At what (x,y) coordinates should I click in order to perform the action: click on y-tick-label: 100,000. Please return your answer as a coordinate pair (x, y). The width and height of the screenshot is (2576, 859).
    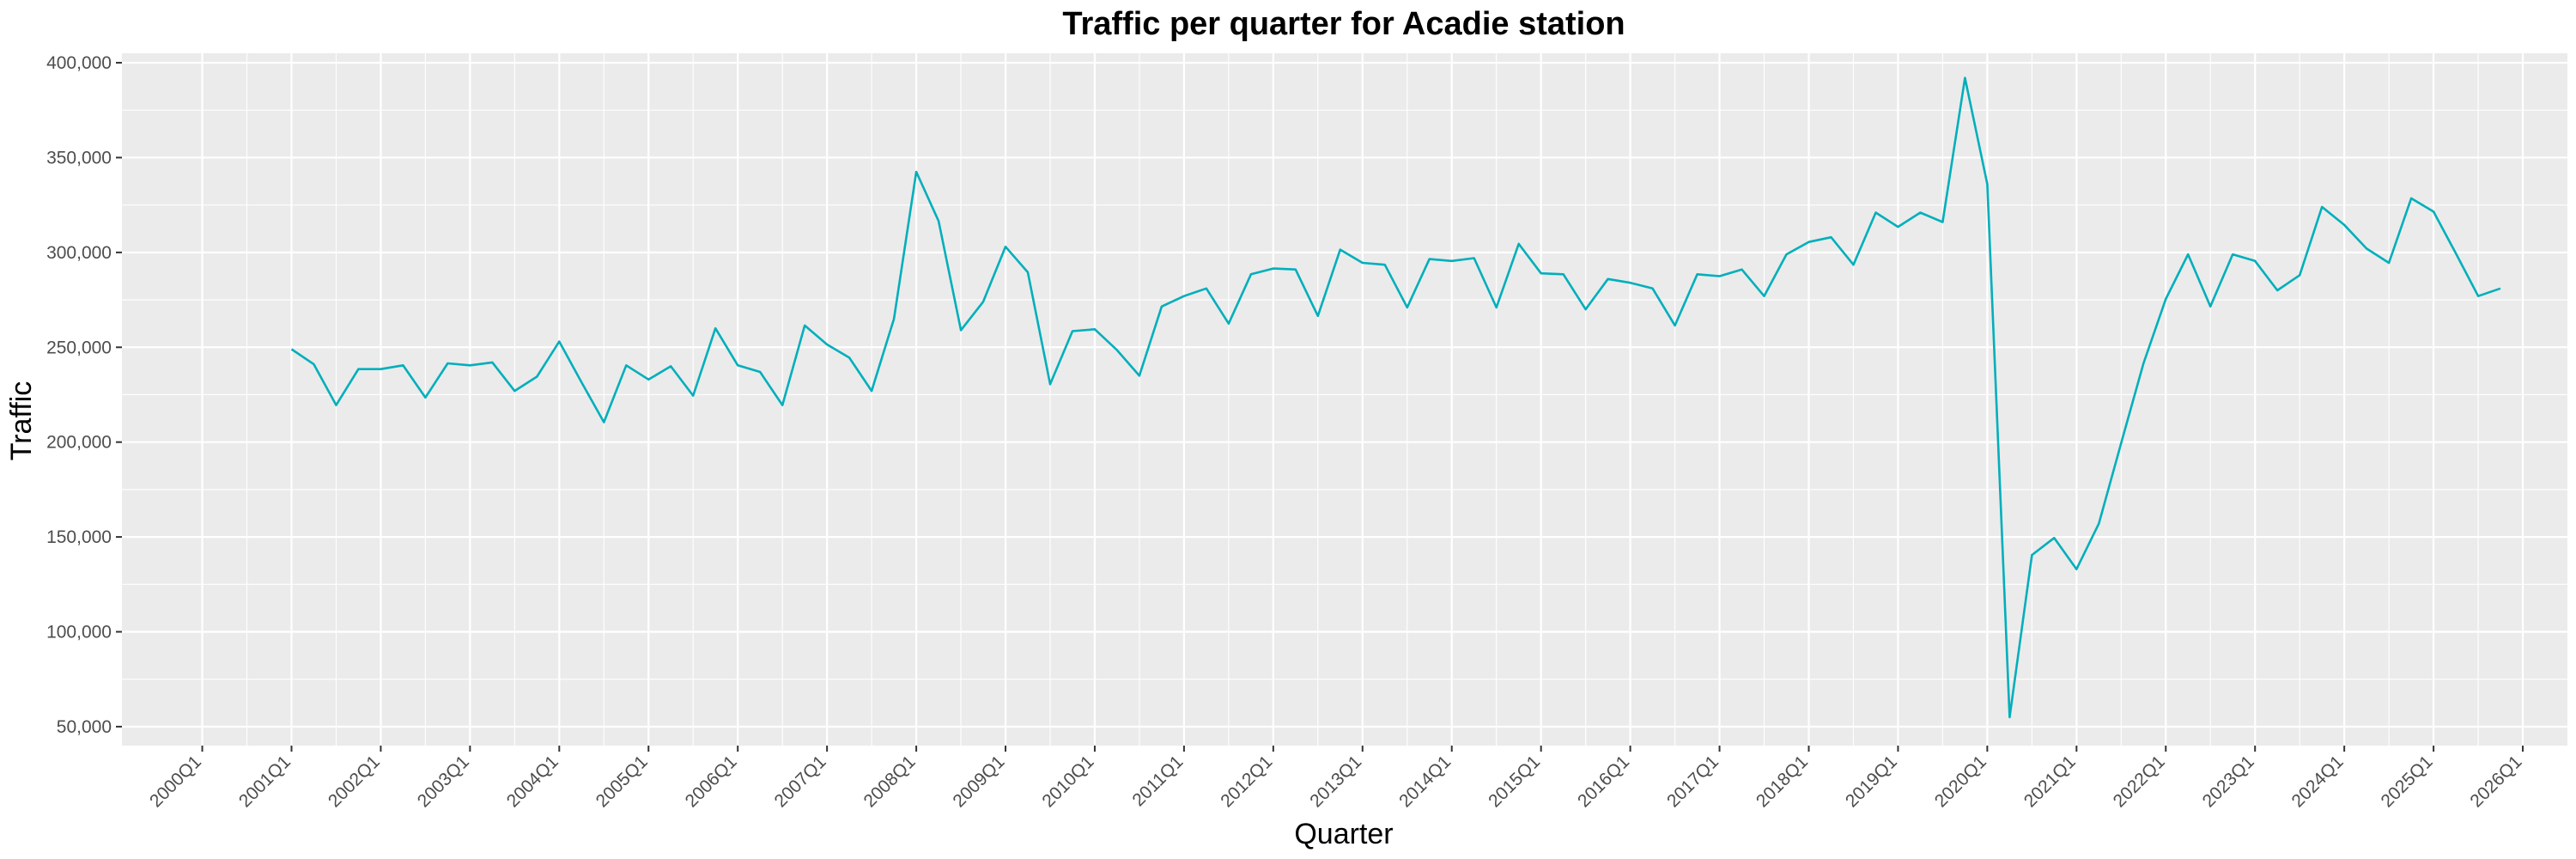
    Looking at the image, I should click on (79, 633).